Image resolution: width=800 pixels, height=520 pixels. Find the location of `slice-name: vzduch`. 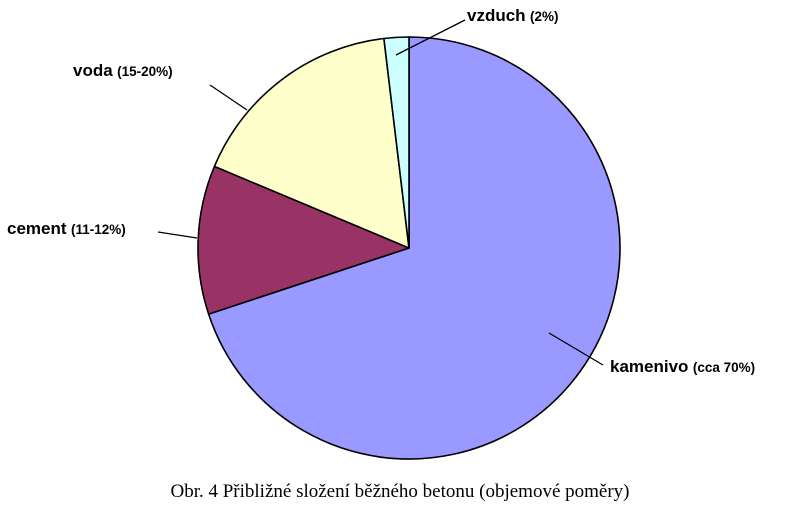

slice-name: vzduch is located at coordinates (496, 15).